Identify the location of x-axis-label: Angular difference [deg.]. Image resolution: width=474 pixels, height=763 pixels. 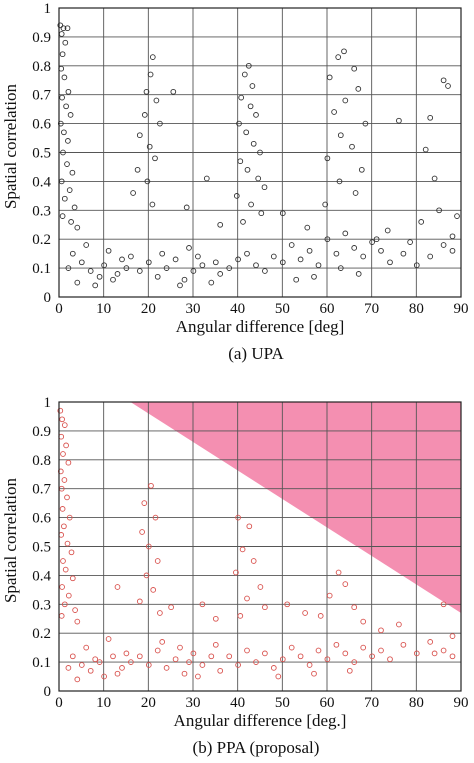
(260, 720).